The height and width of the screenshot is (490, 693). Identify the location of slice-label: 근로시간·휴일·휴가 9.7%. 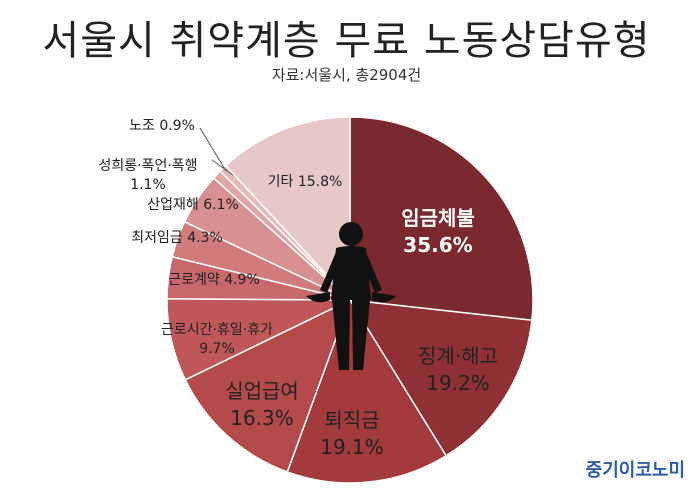
(217, 339).